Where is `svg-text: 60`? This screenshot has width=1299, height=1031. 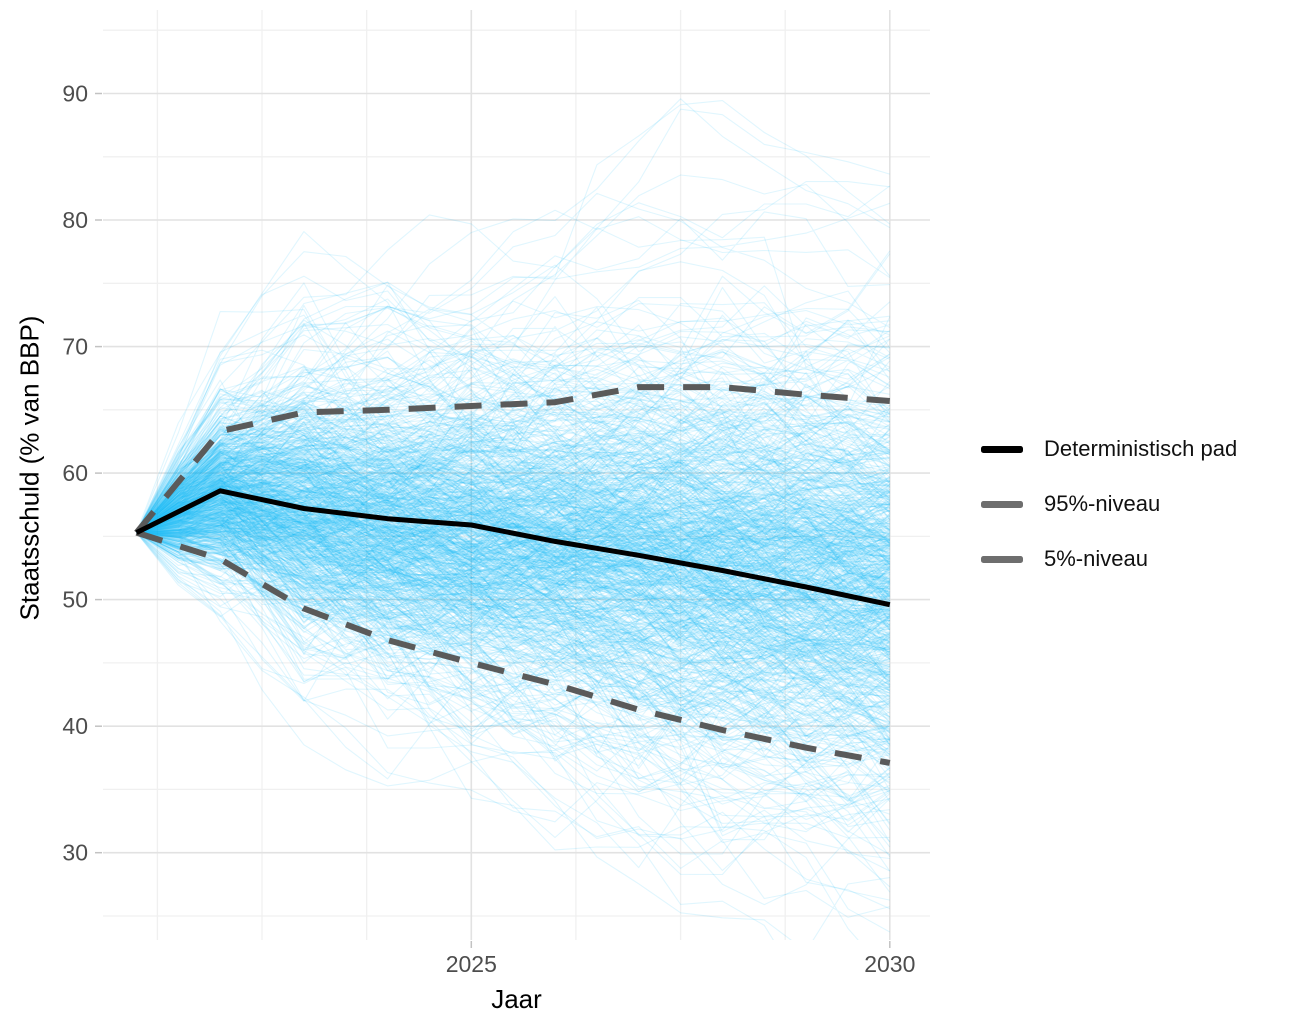
svg-text: 60 is located at coordinates (75, 473).